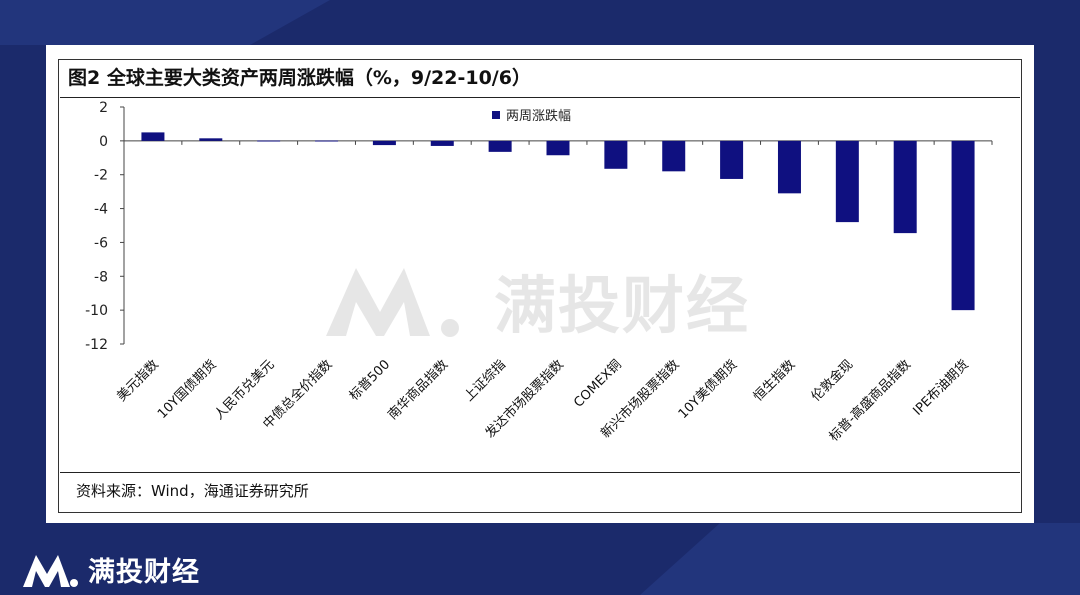  I want to click on watermark: 满投财经, so click(537, 300).